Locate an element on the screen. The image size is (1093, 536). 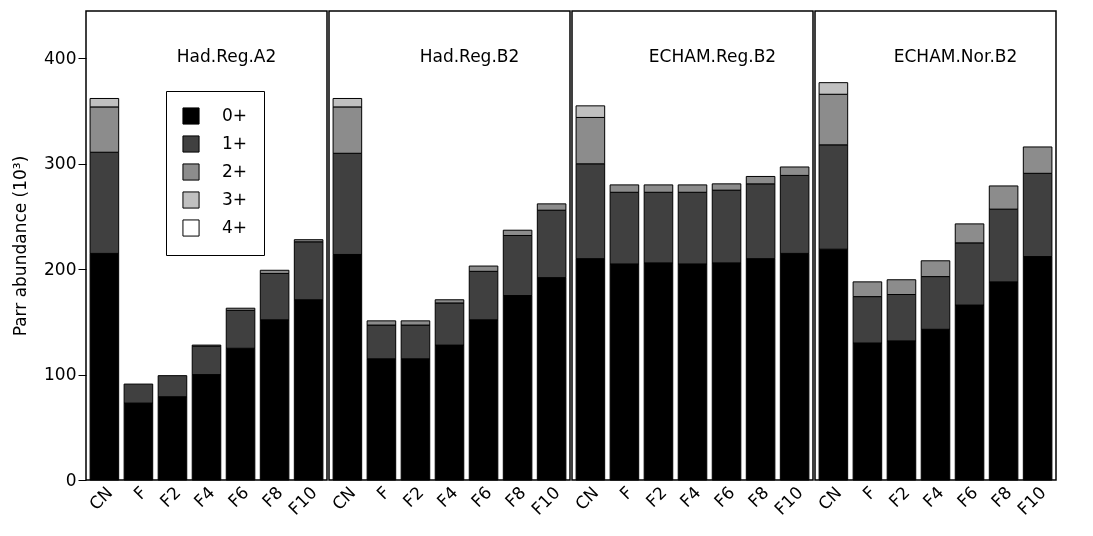
text: Had.Reg.B2 is located at coordinates (469, 56).